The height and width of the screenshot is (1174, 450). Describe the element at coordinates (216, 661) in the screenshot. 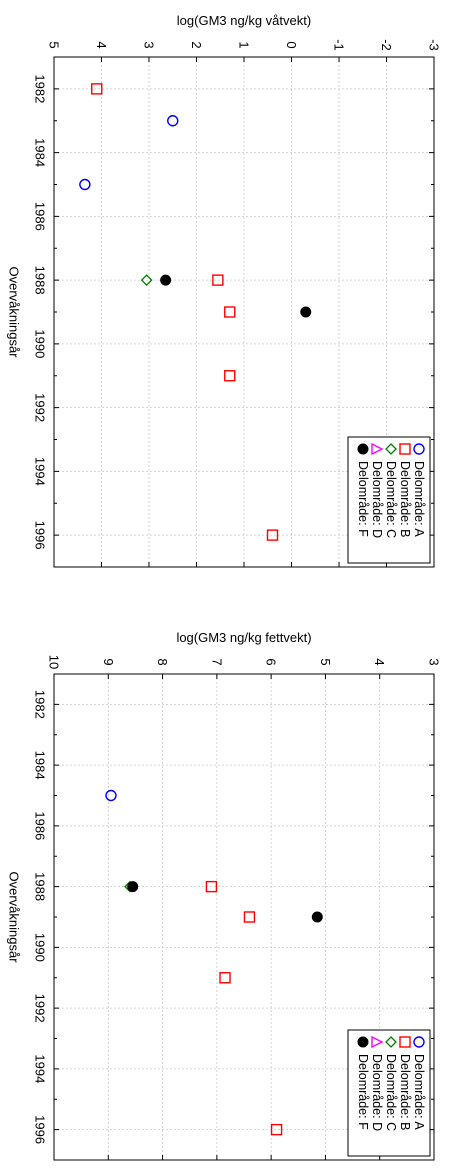

I see `y-tick-label: 7` at that location.